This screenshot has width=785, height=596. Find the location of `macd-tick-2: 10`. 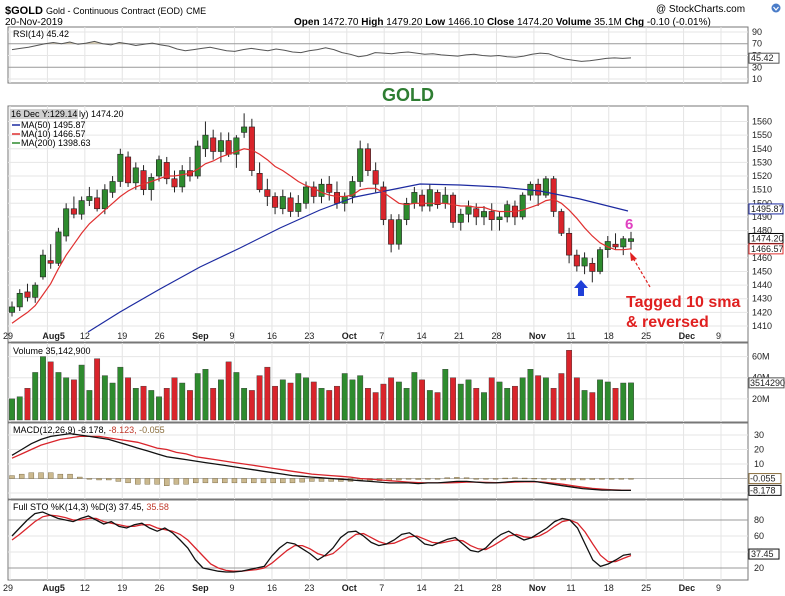

macd-tick-2: 10 is located at coordinates (759, 464).